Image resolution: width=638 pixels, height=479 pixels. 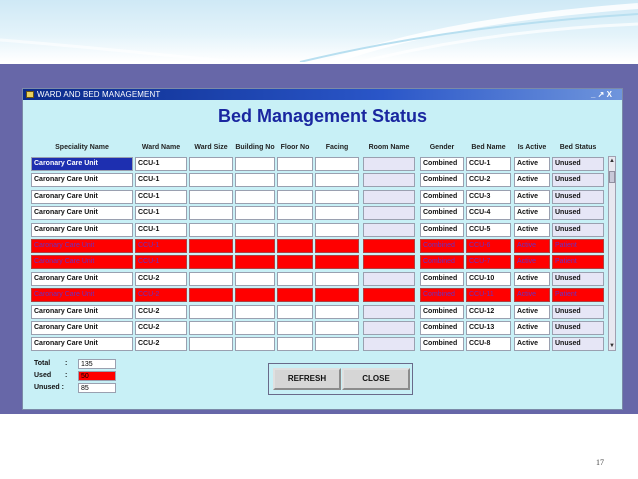 I want to click on cell-bed: CCU-8, so click(x=488, y=344).